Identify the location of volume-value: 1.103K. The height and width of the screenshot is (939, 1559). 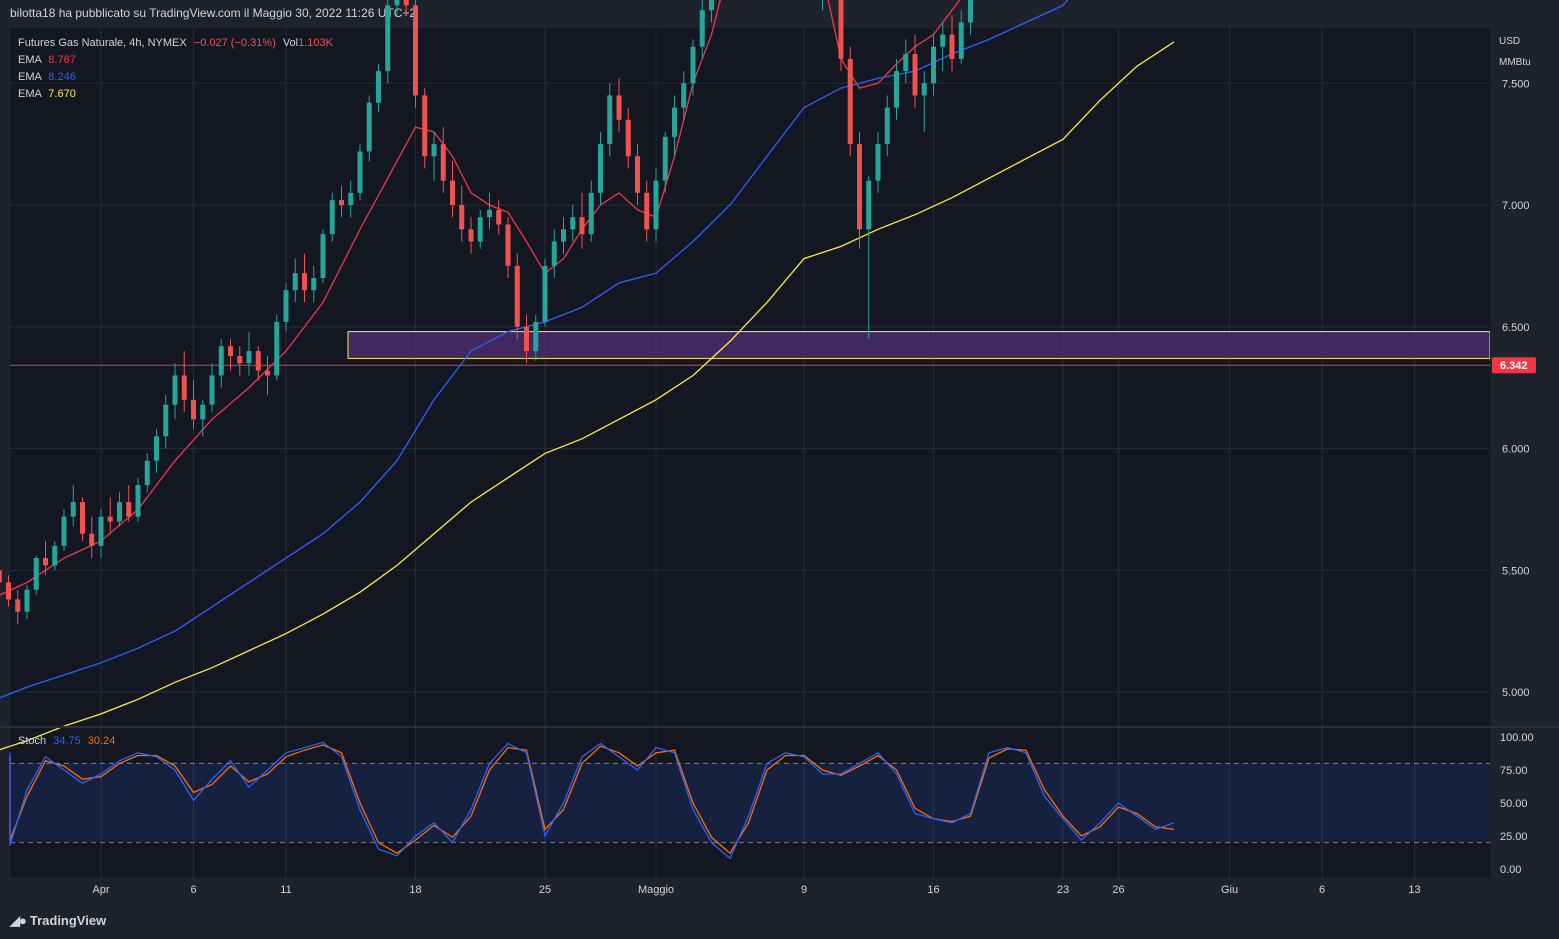
(315, 43).